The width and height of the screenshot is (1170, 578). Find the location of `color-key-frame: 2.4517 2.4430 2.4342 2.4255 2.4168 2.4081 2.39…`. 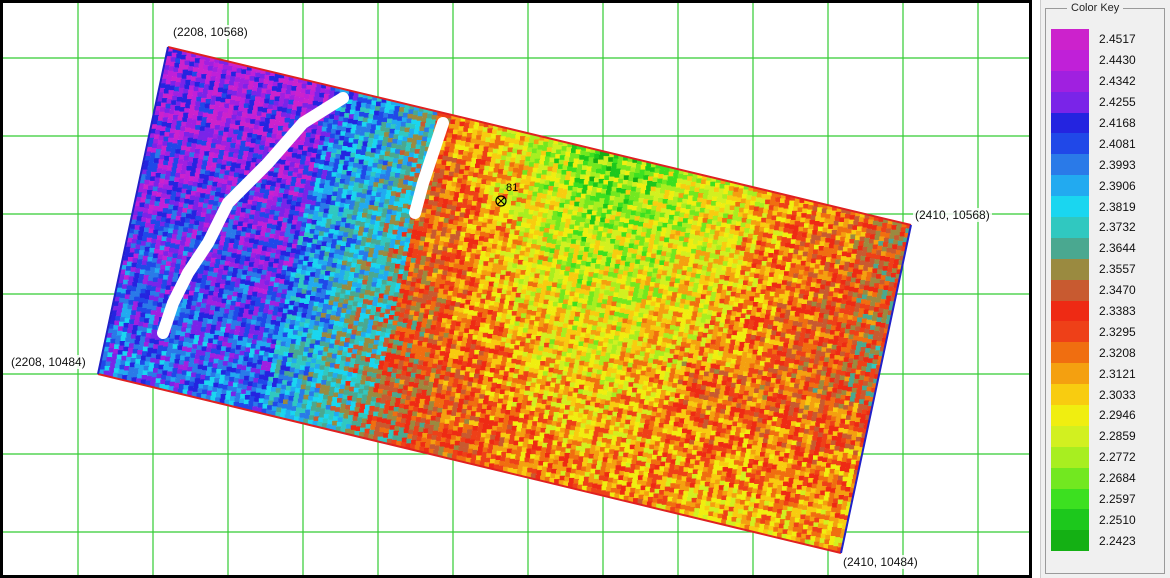

color-key-frame: 2.4517 2.4430 2.4342 2.4255 2.4168 2.4081 2.39… is located at coordinates (1105, 291).